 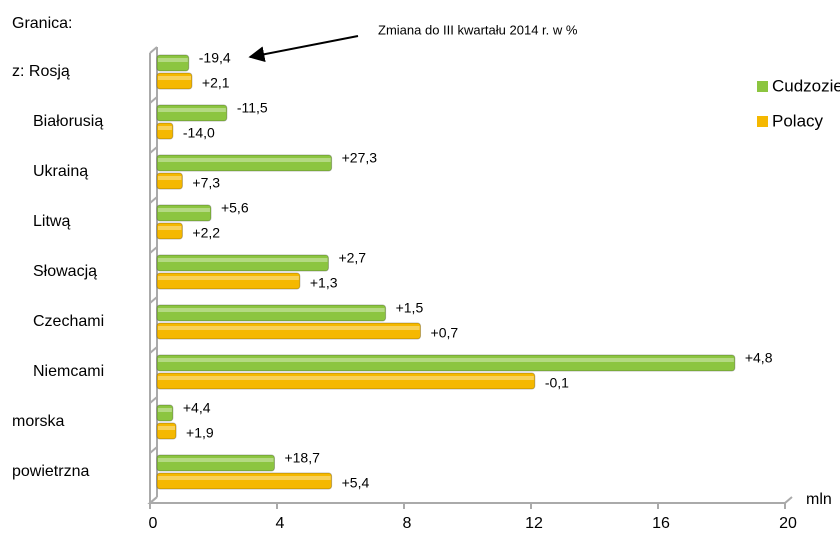 I want to click on change-label: +5,6, so click(x=235, y=208).